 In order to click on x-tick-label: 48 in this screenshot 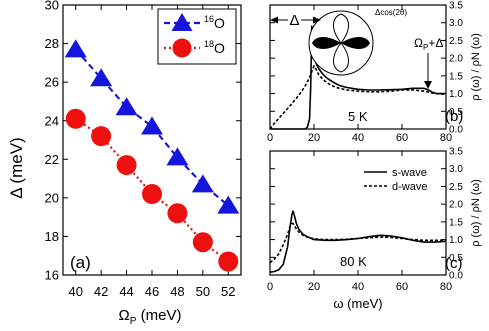, I will do `click(177, 291)`.